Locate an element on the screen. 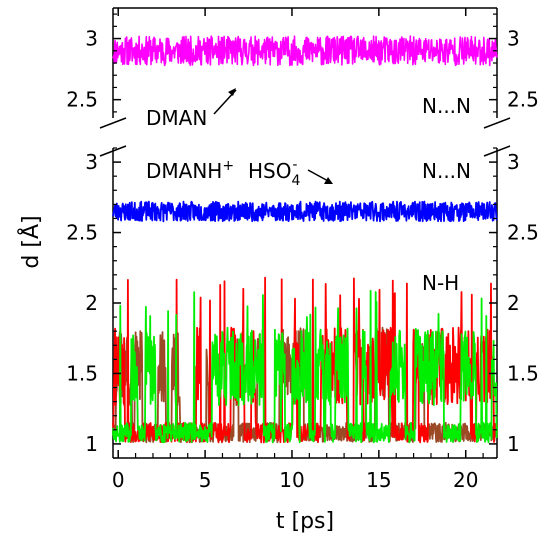 This screenshot has height=539, width=550. x-axis-label: t [ps] is located at coordinates (305, 521).